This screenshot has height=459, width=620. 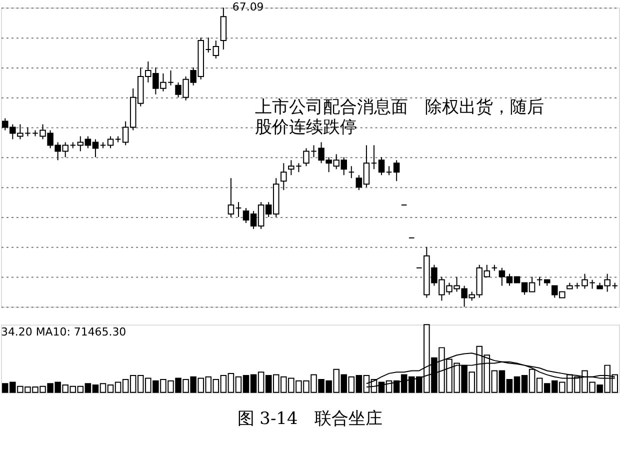 I want to click on annotation: 67.09, so click(x=248, y=7).